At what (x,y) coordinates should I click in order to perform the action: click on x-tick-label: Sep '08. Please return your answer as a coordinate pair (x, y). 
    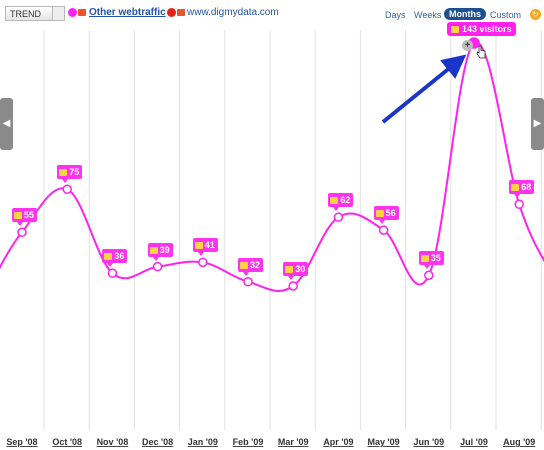
    Looking at the image, I should click on (21, 442).